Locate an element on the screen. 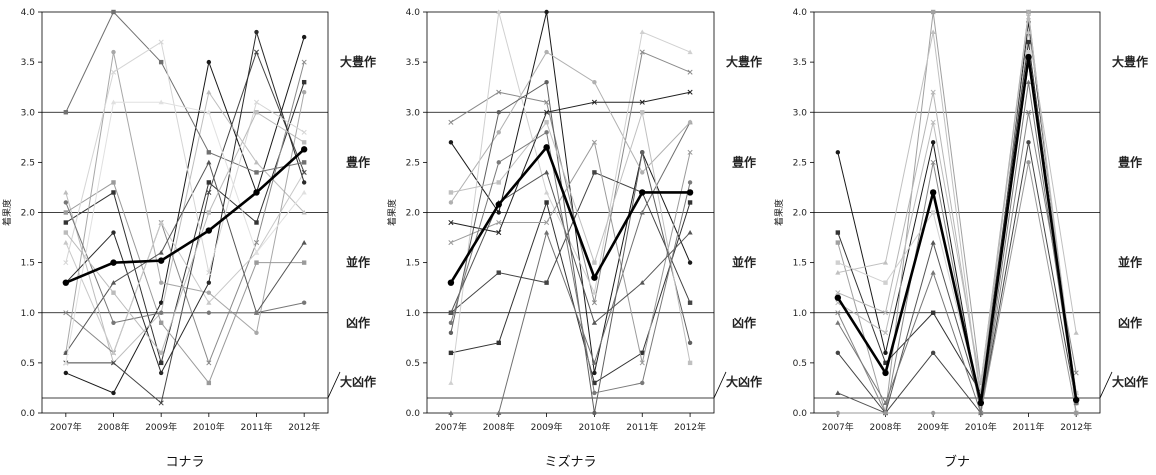  y-axis-label: 着果度 is located at coordinates (7, 212).